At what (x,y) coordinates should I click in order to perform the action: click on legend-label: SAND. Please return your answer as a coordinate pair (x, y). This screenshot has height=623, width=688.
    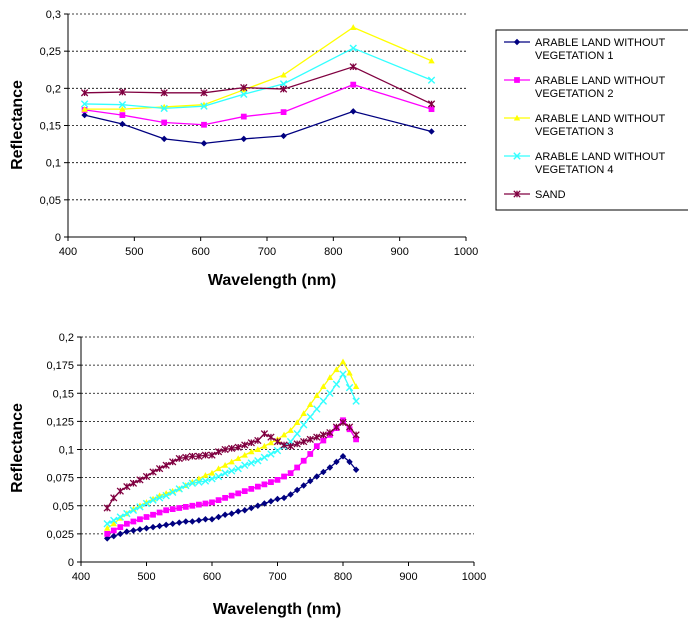
    Looking at the image, I should click on (550, 195).